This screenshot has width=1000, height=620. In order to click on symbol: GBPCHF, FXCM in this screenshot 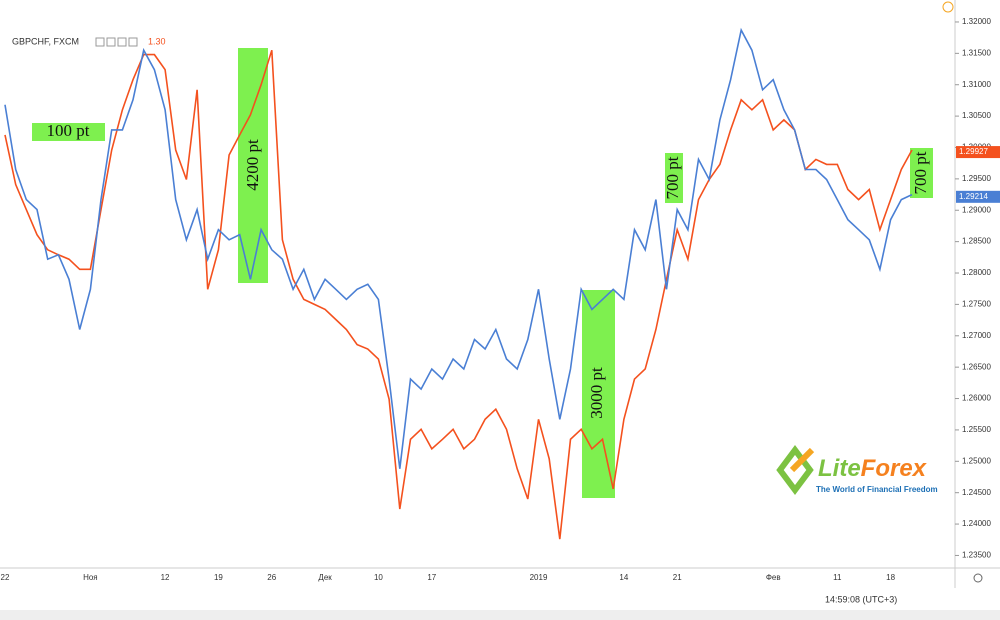, I will do `click(45, 41)`.